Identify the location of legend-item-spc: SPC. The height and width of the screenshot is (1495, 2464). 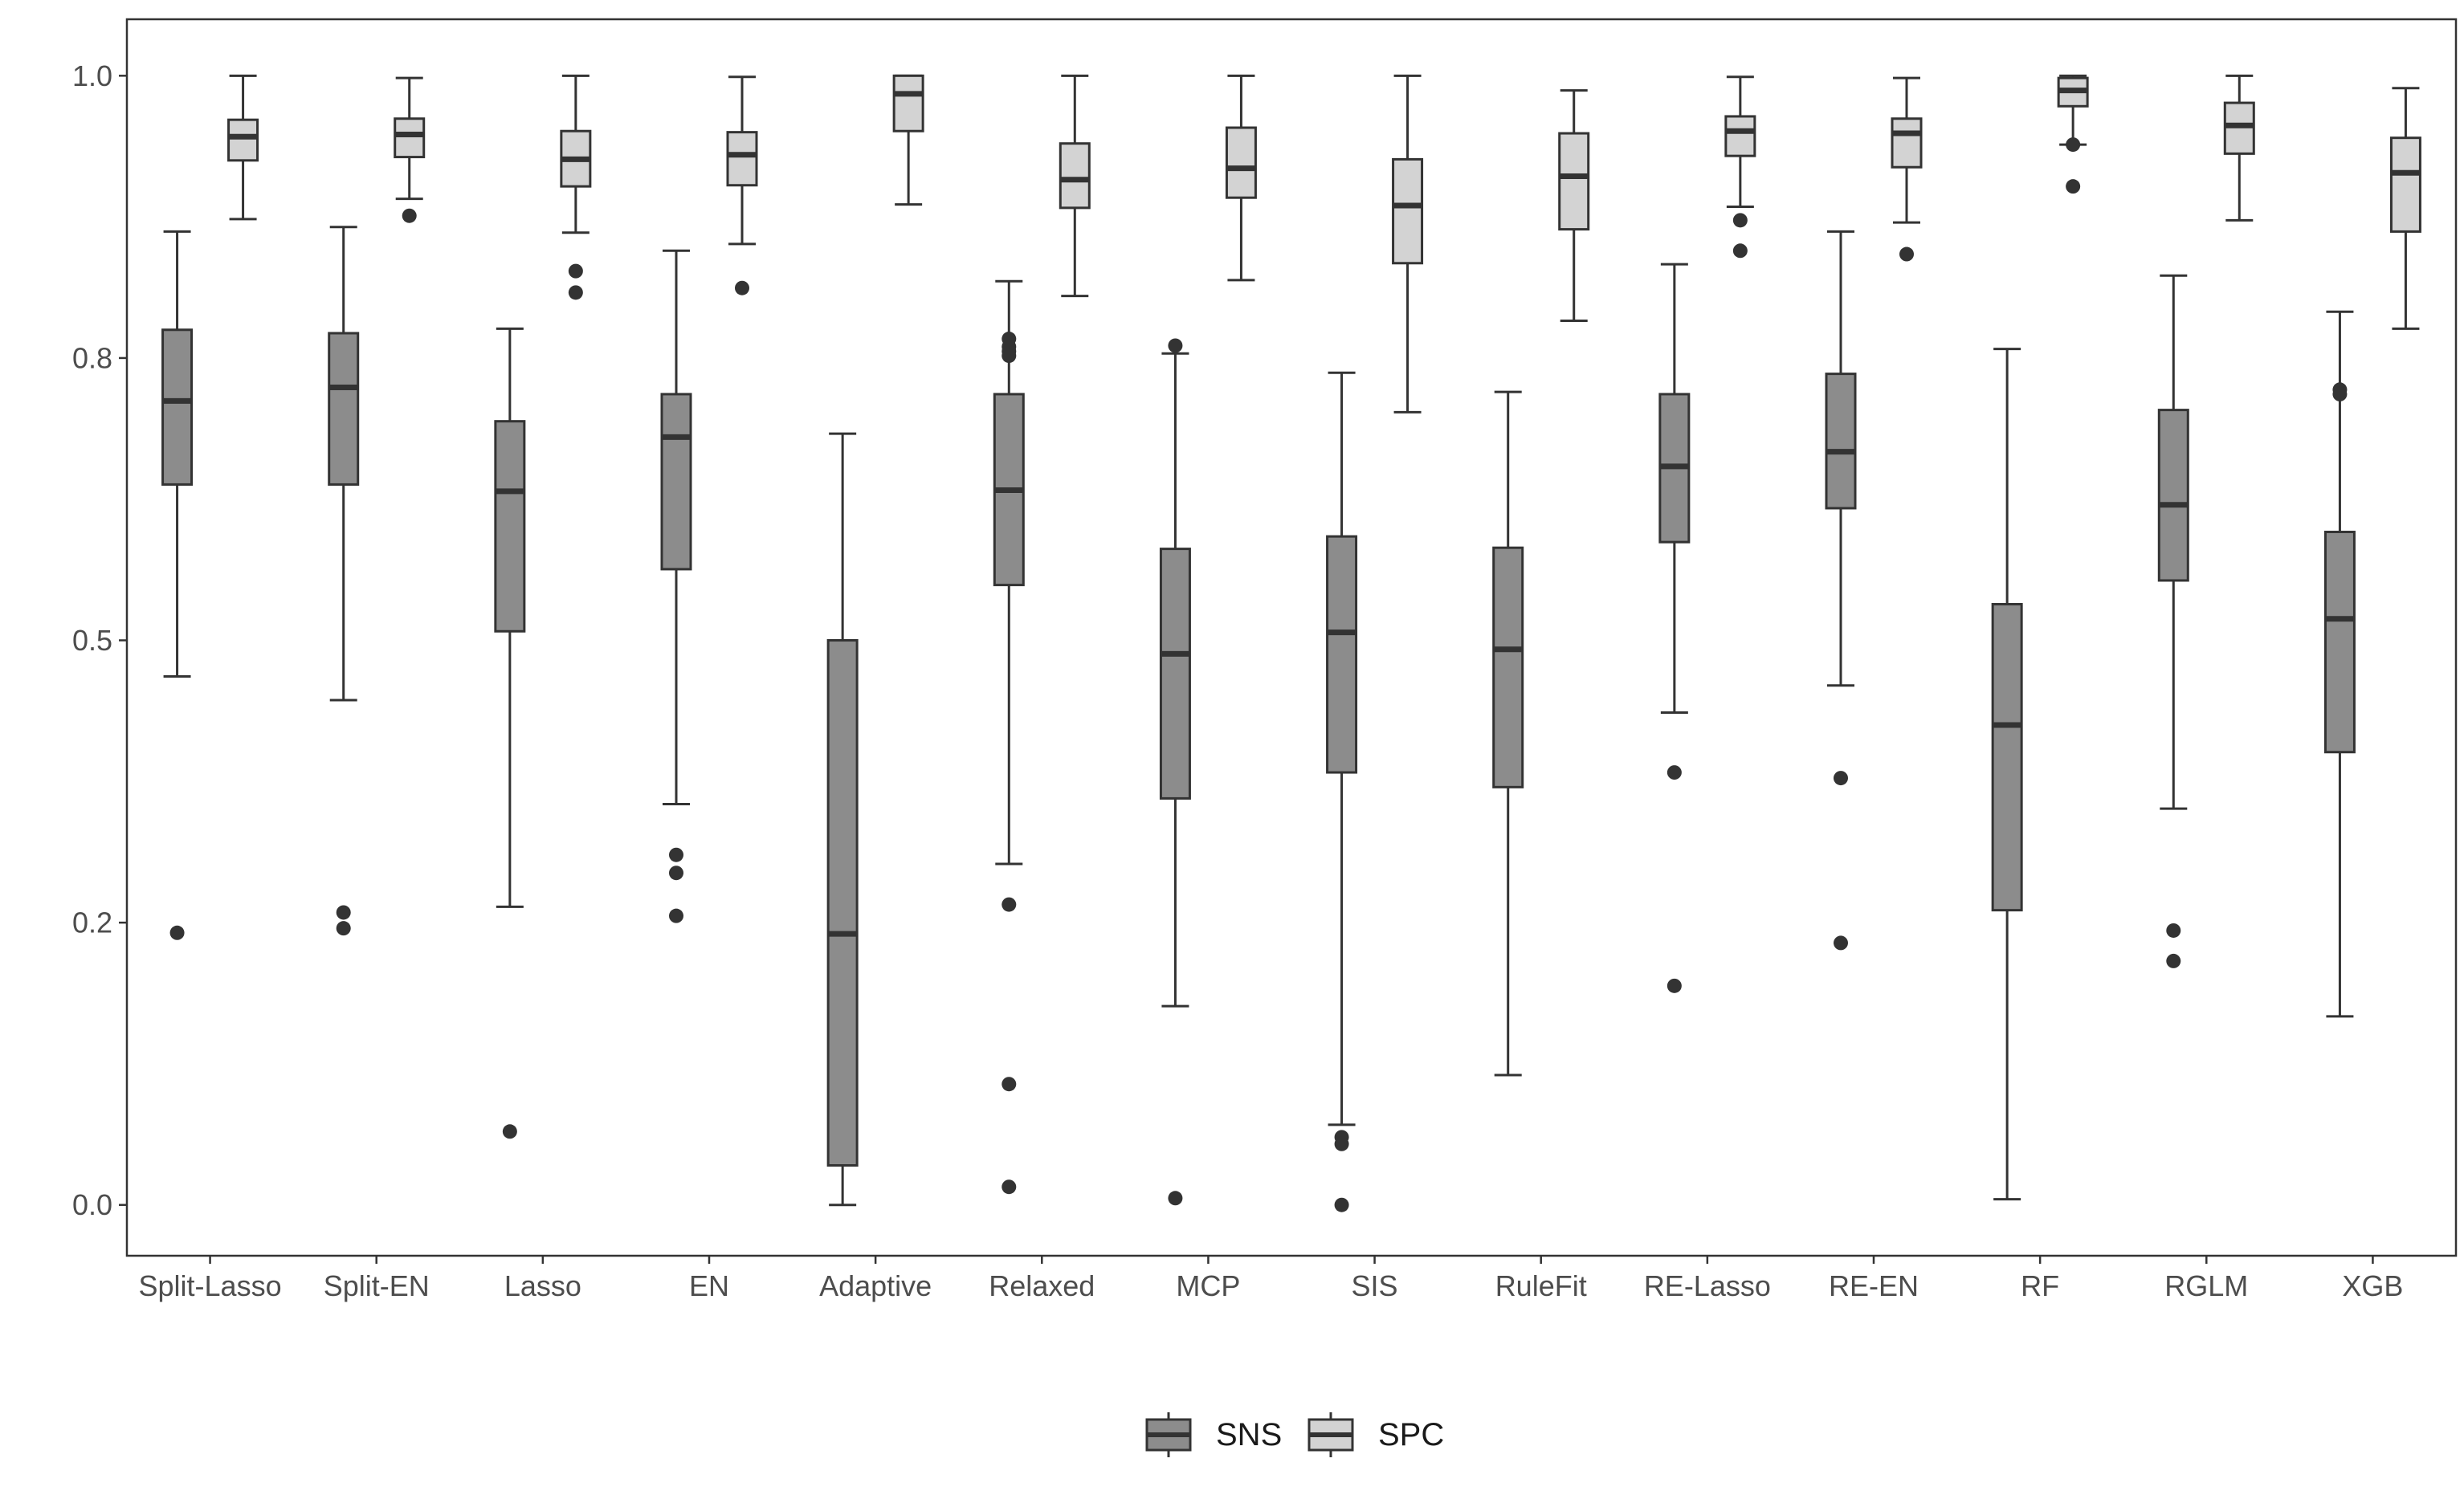
(1375, 1435).